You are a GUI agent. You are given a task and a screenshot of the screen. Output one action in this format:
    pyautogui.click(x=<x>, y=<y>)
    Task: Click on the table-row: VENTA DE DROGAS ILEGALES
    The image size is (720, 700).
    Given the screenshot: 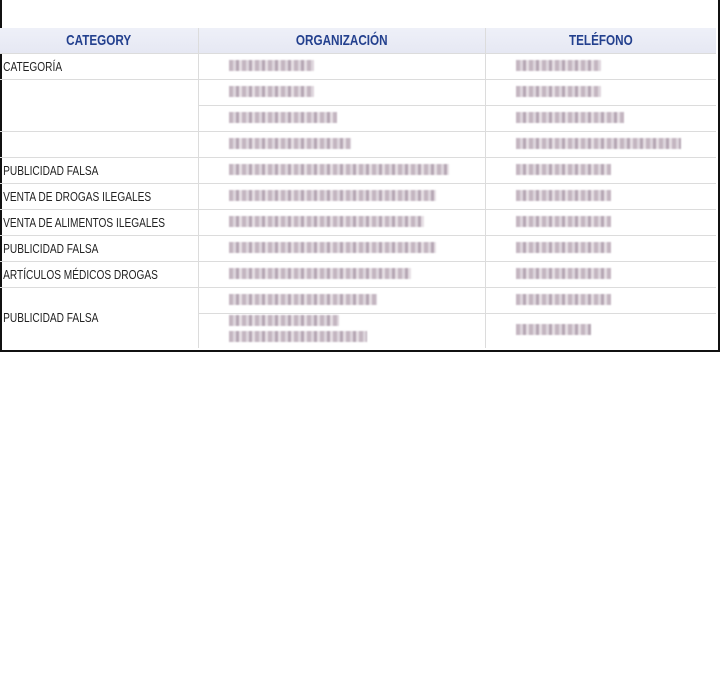 What is the action you would take?
    pyautogui.click(x=358, y=196)
    